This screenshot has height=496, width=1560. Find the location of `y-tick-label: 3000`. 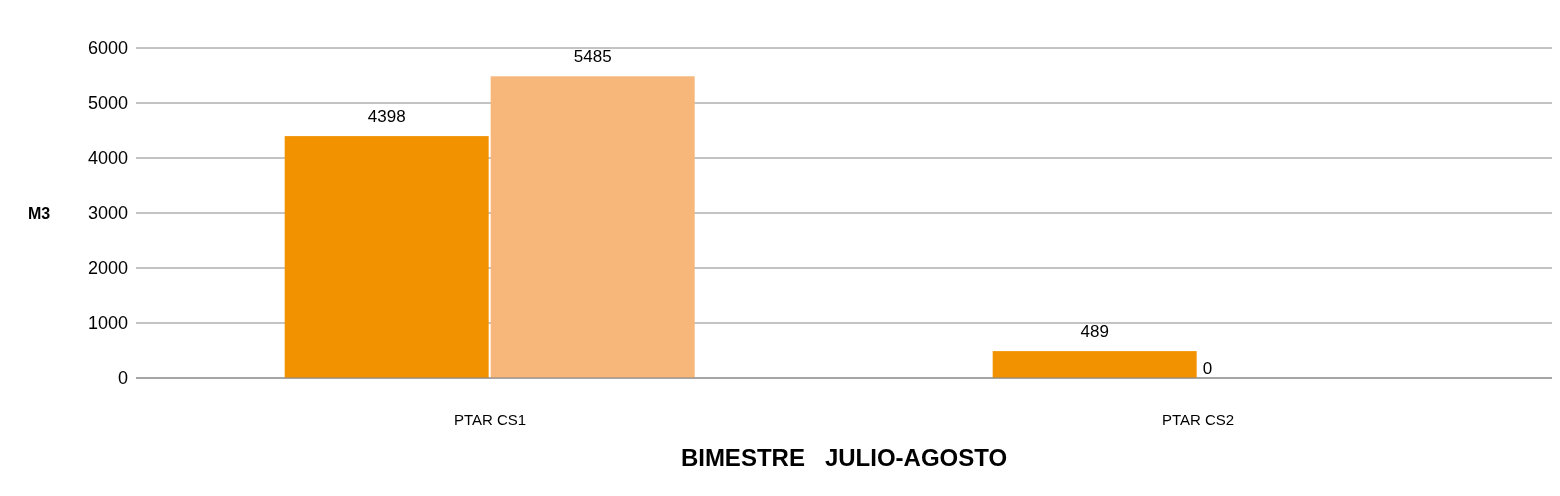

y-tick-label: 3000 is located at coordinates (107, 213).